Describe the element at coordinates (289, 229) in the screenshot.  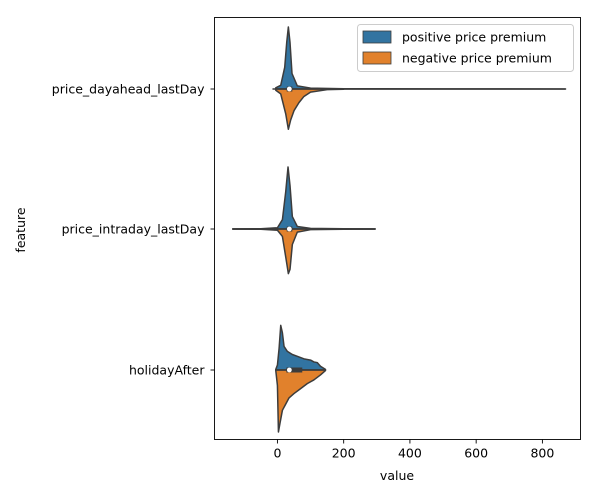
I see `median-price-intraday-lastday` at that location.